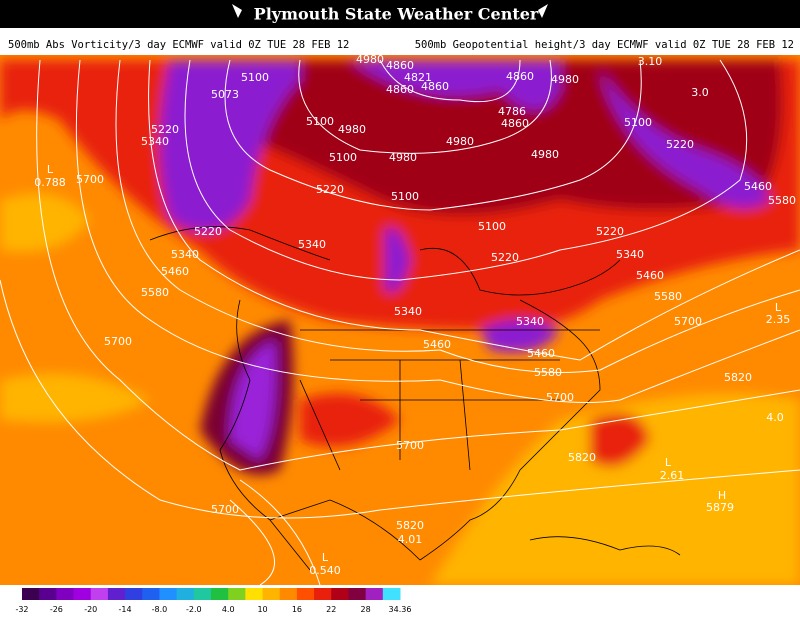 The image size is (800, 618). What do you see at coordinates (650, 61) in the screenshot?
I see `contour-label: 3.10` at bounding box center [650, 61].